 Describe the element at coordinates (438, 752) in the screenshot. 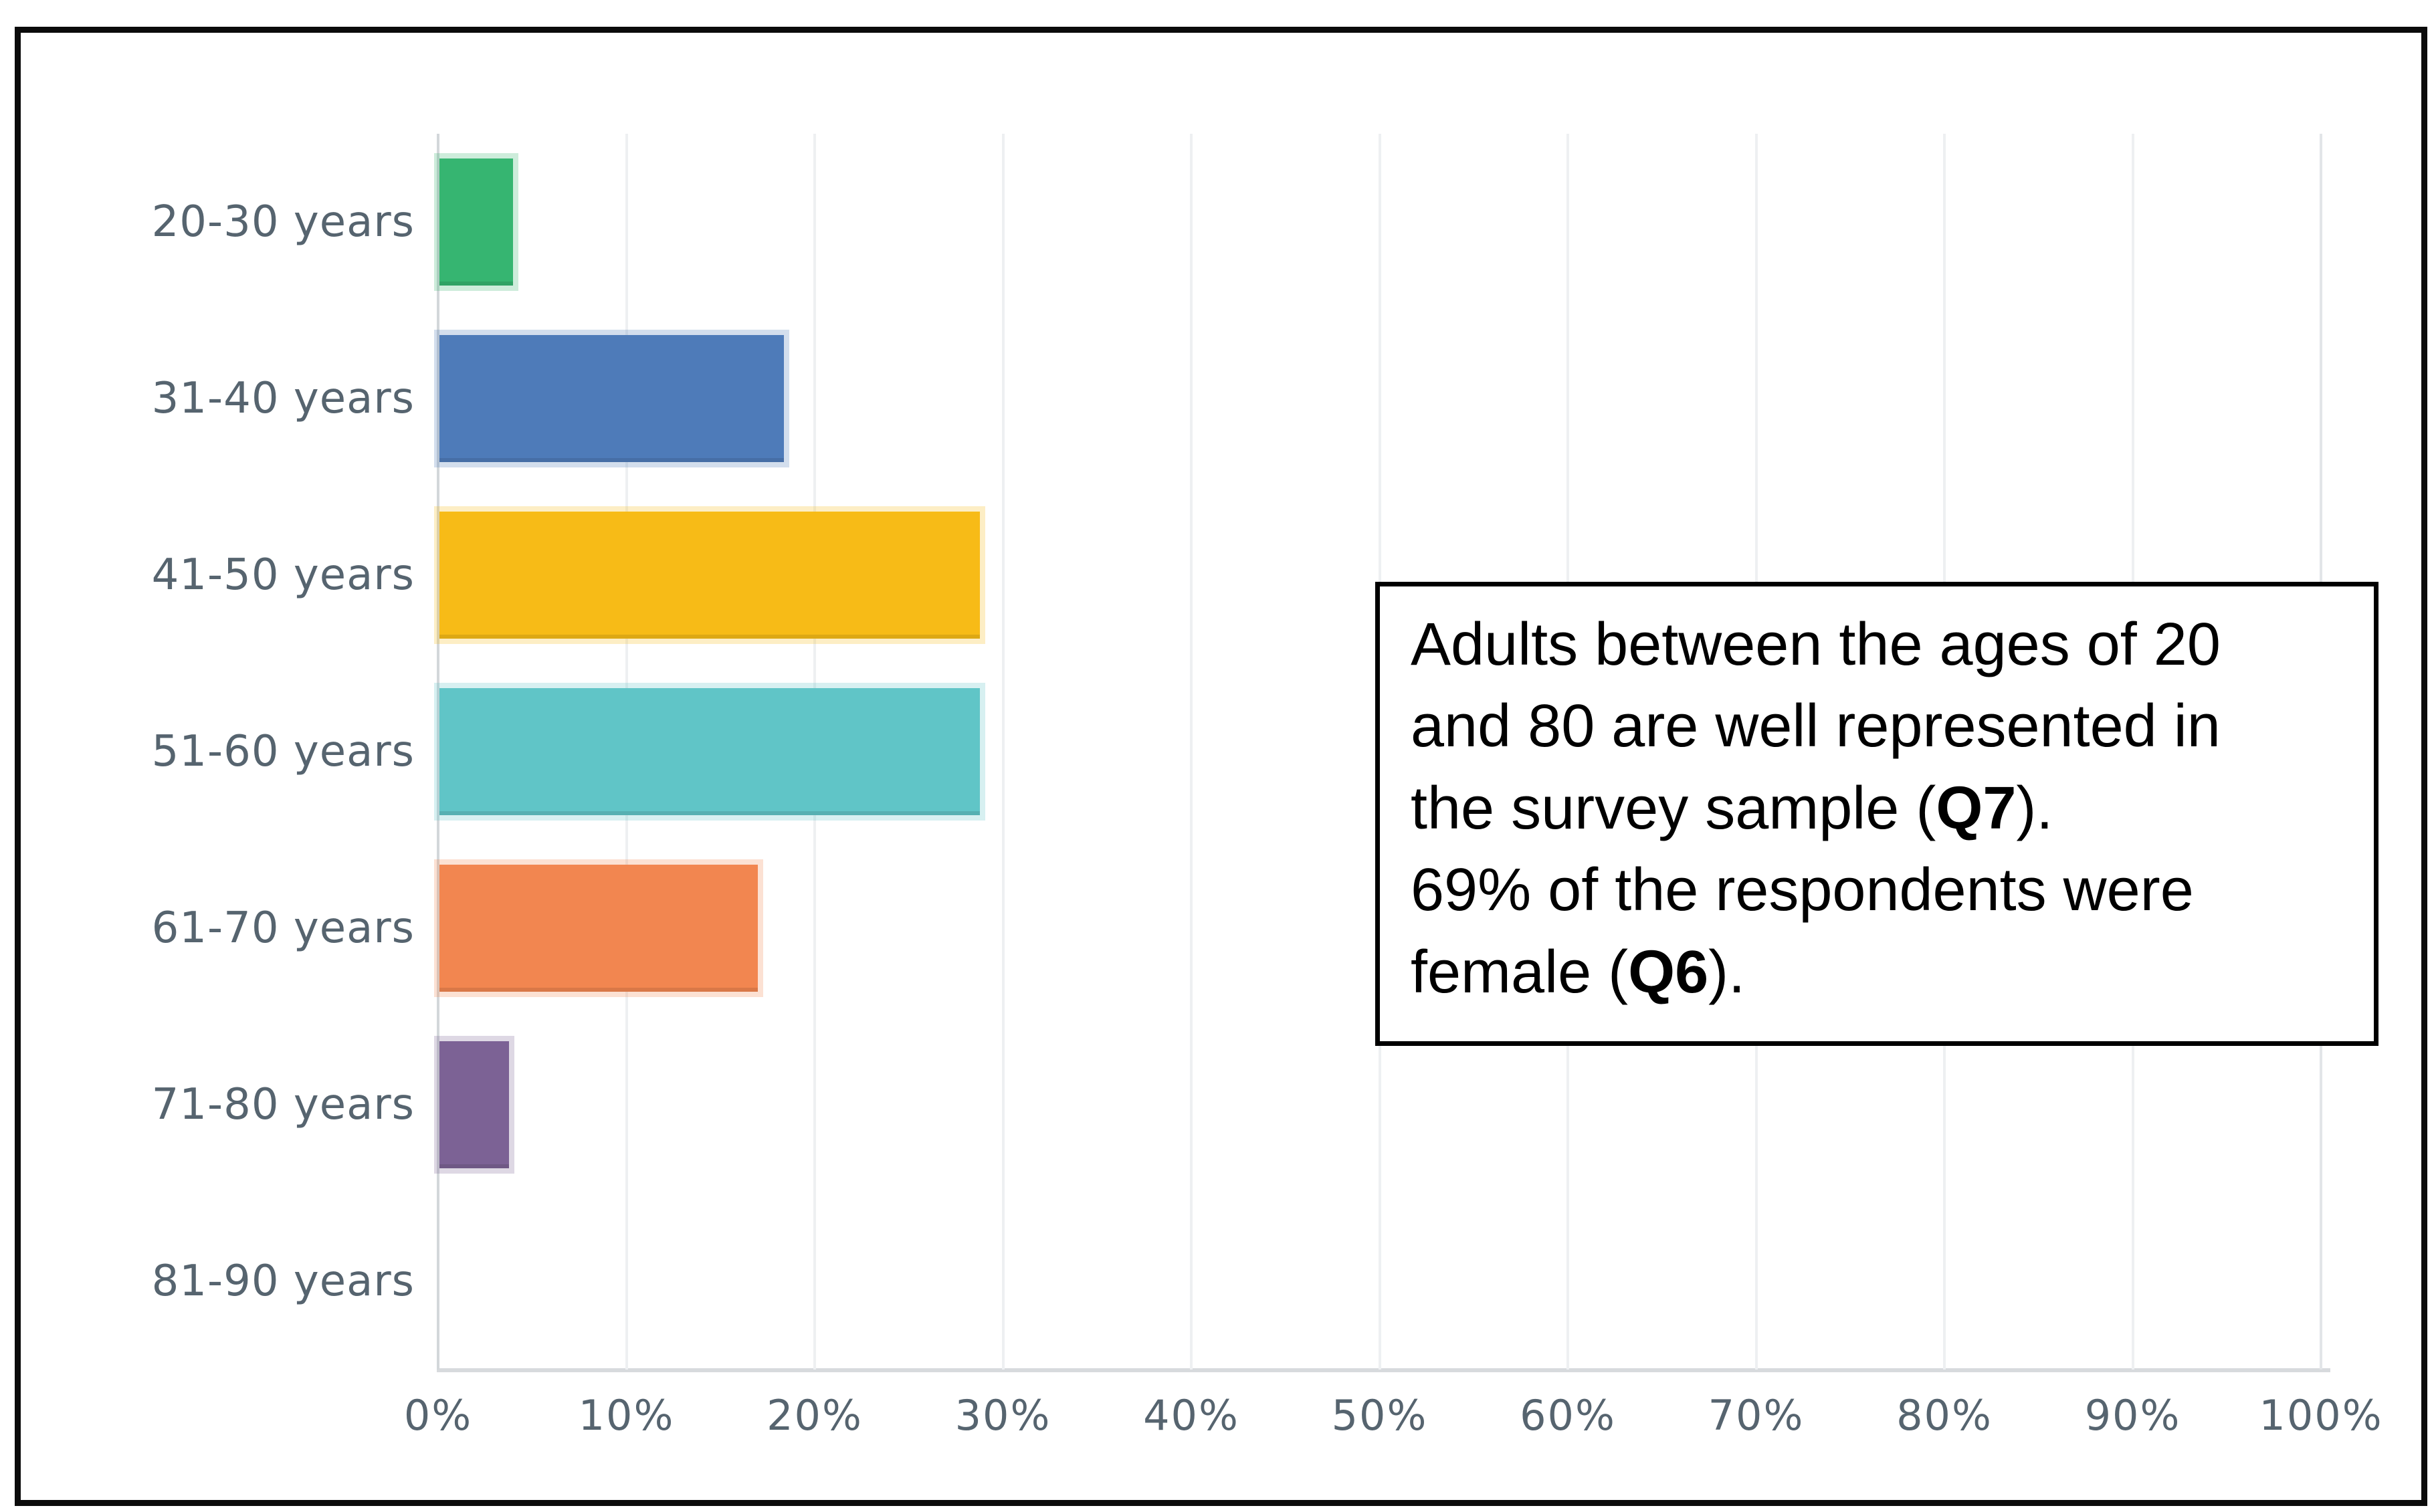

I see `y-axis-line` at that location.